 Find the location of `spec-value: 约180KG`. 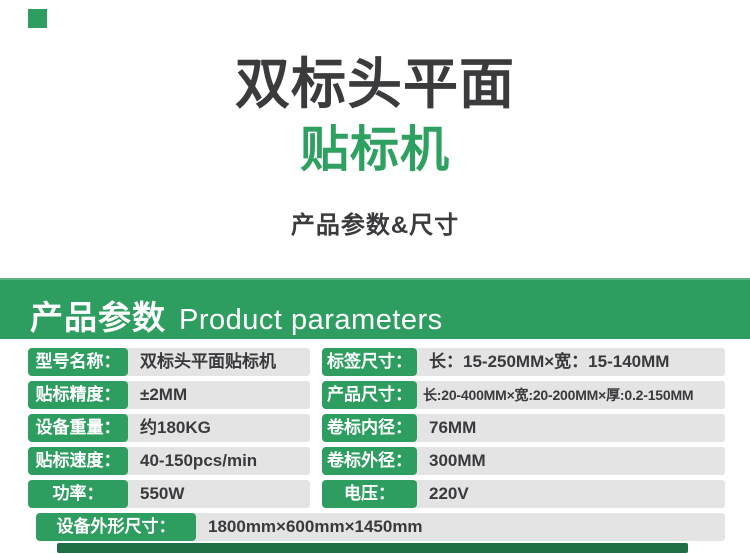

spec-value: 约180KG is located at coordinates (217, 428).